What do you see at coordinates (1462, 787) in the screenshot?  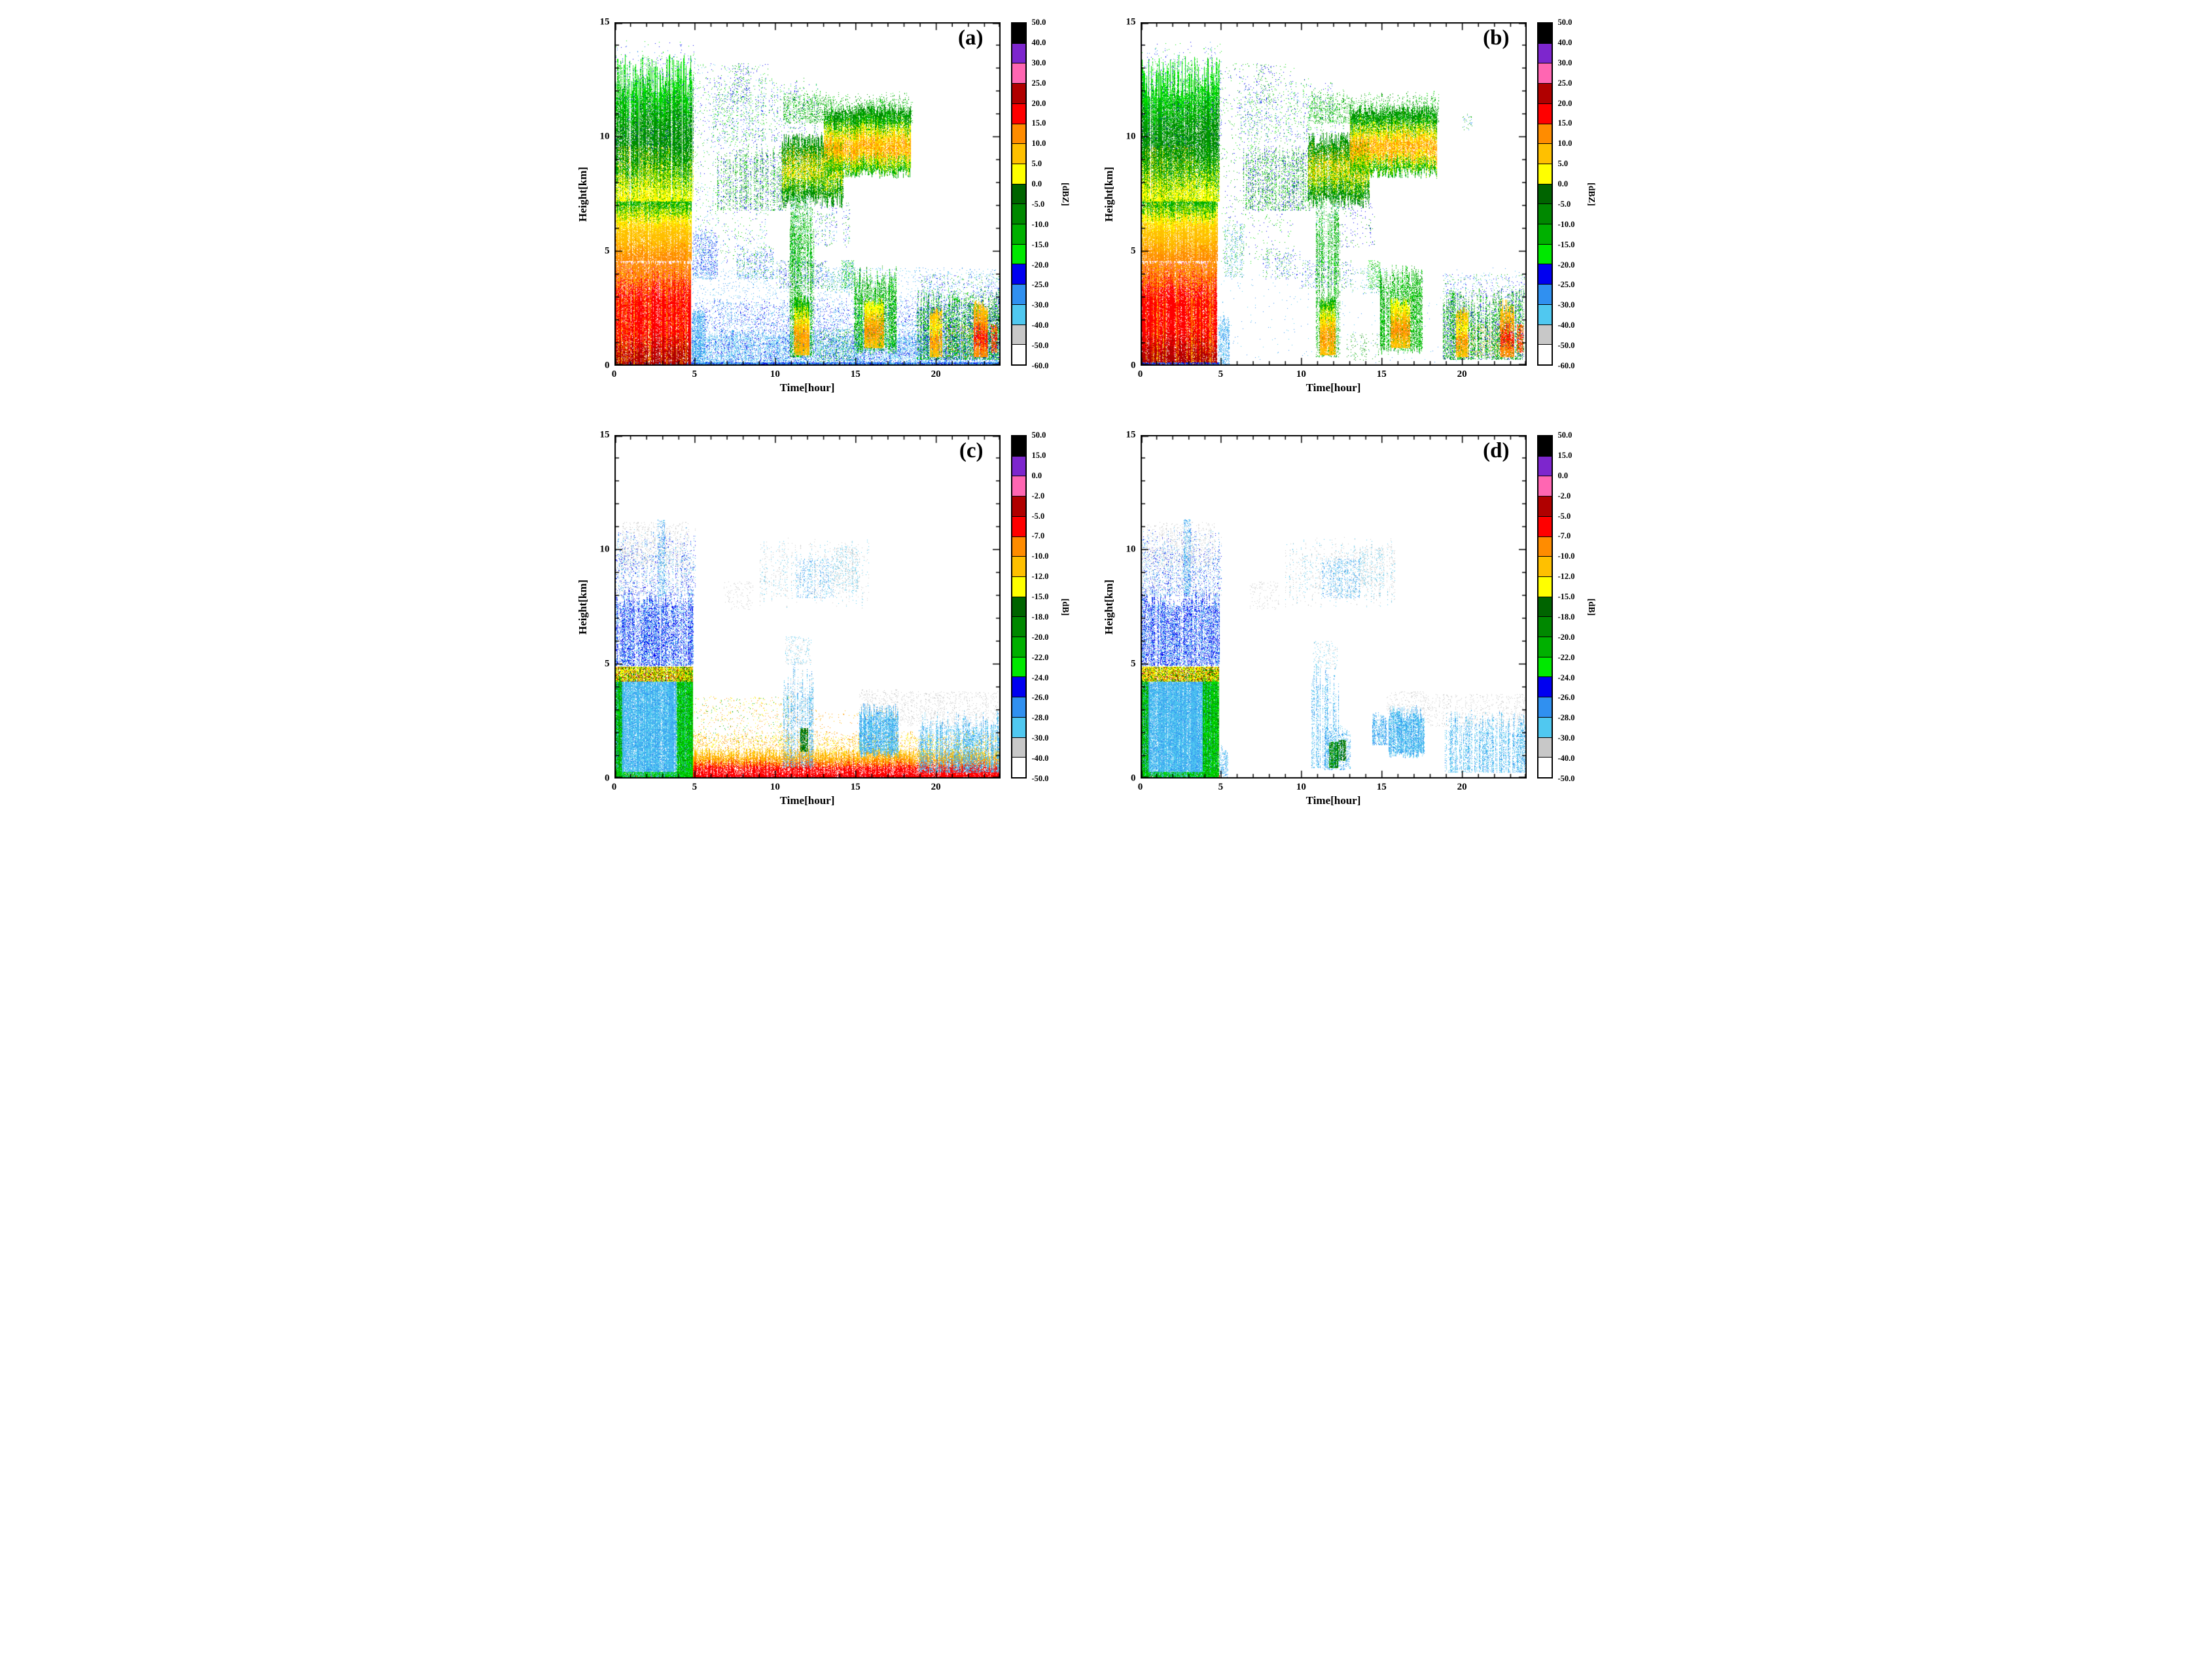 I see `x-tick-label: 20` at bounding box center [1462, 787].